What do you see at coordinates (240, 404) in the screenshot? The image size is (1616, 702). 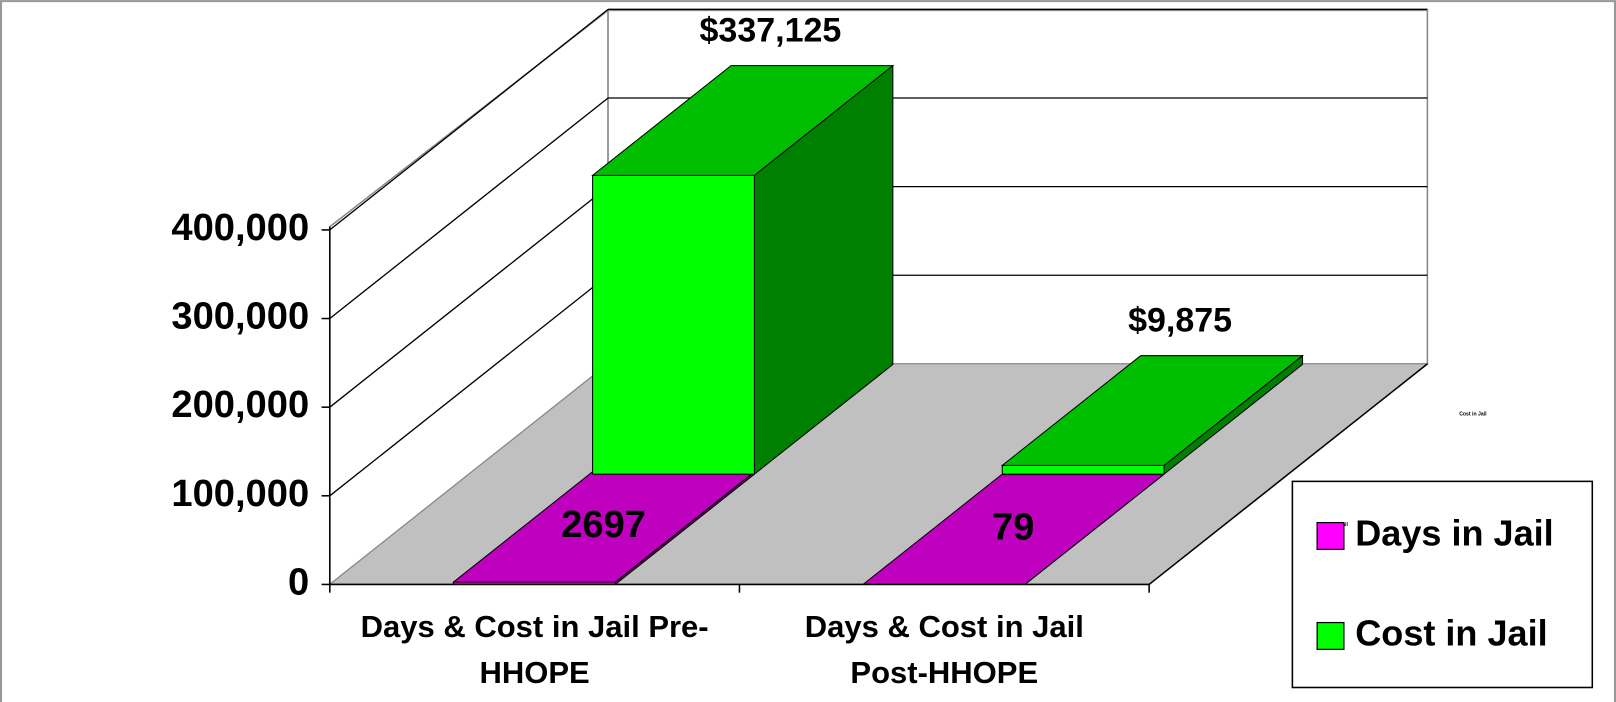 I see `y-tick-label: 200,000` at bounding box center [240, 404].